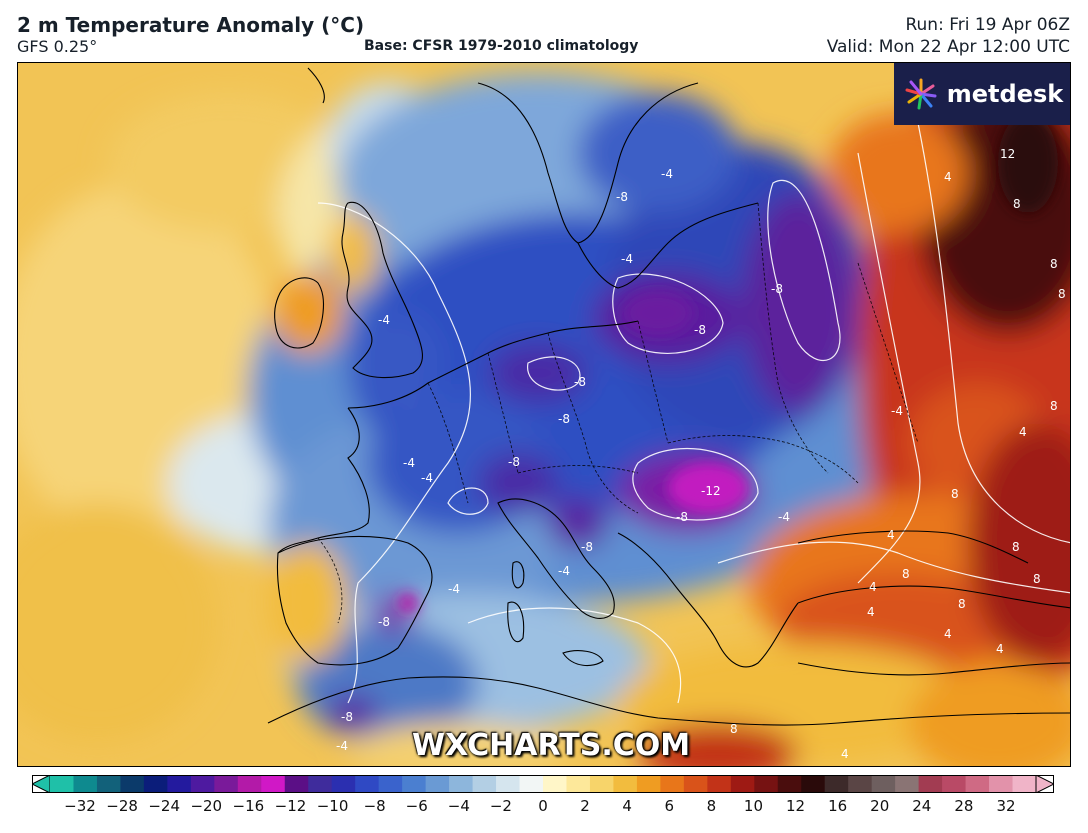  I want to click on colorbar-tick-label: 6, so click(669, 806).